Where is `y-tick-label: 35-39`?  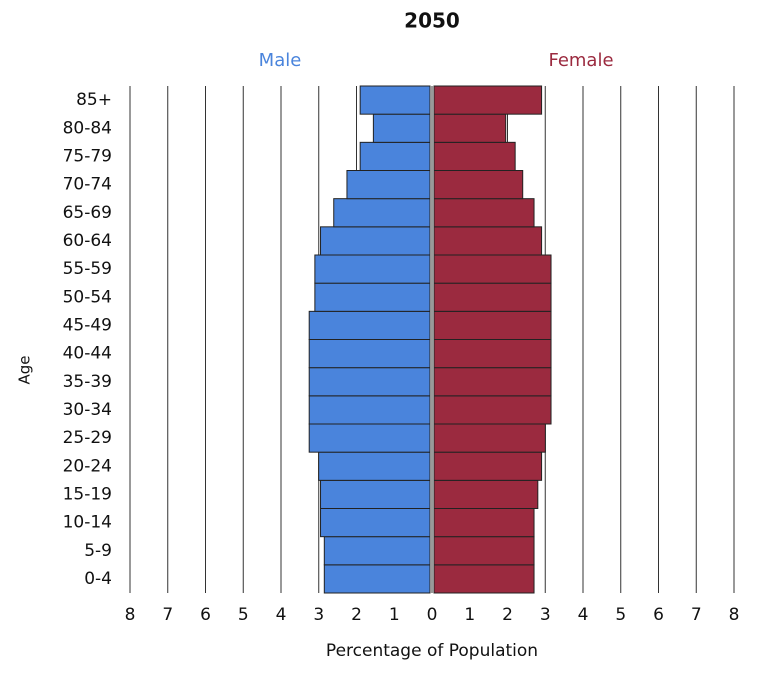
y-tick-label: 35-39 is located at coordinates (87, 382).